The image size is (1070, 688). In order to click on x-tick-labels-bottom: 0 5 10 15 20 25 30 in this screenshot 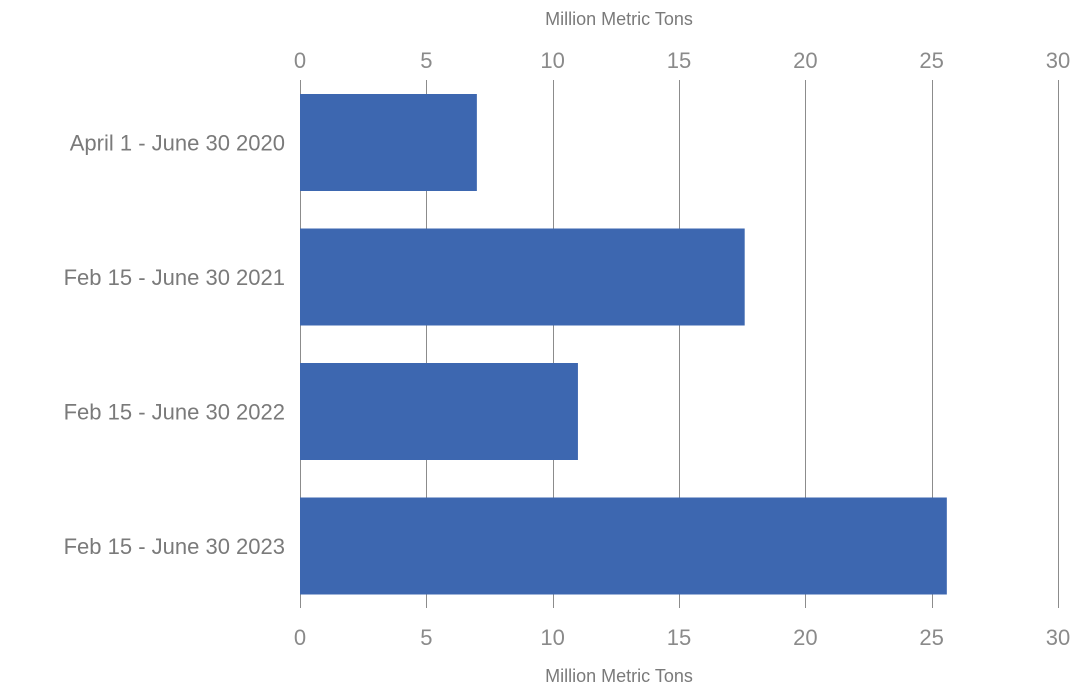, I will do `click(682, 637)`.